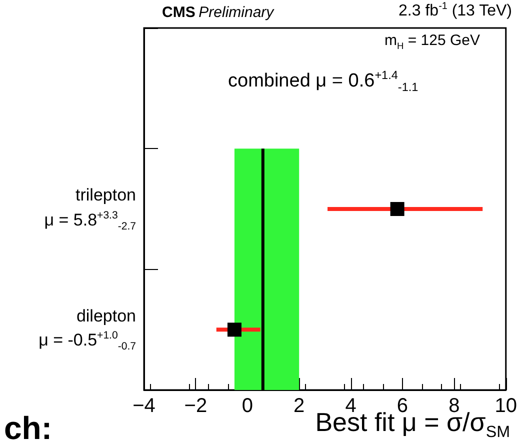 This screenshot has height=448, width=520. What do you see at coordinates (28, 428) in the screenshot?
I see `text: ch:` at bounding box center [28, 428].